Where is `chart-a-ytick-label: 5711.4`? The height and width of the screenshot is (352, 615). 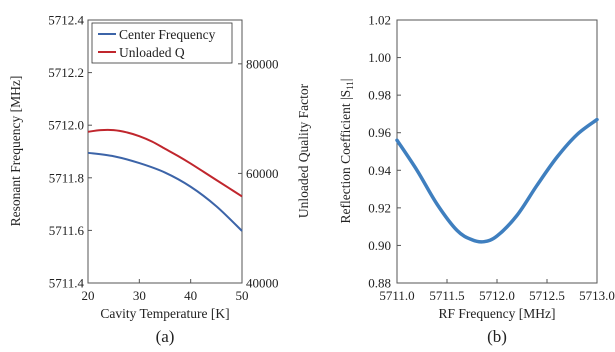
chart-a-ytick-label: 5711.4 is located at coordinates (67, 283).